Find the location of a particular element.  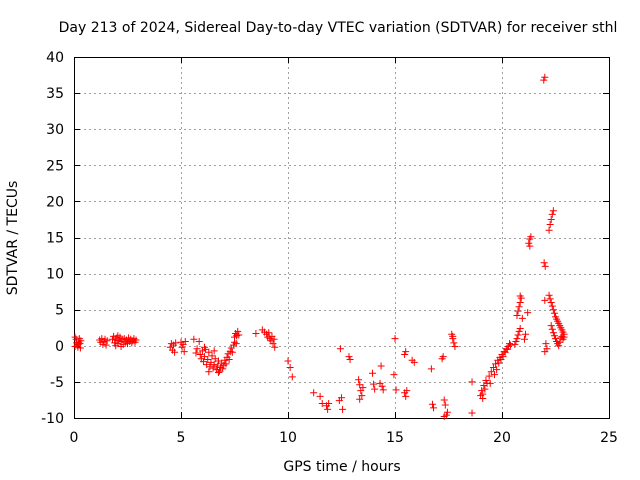

x-tick-labels: 0 5 10 15 20 25 is located at coordinates (344, 438).